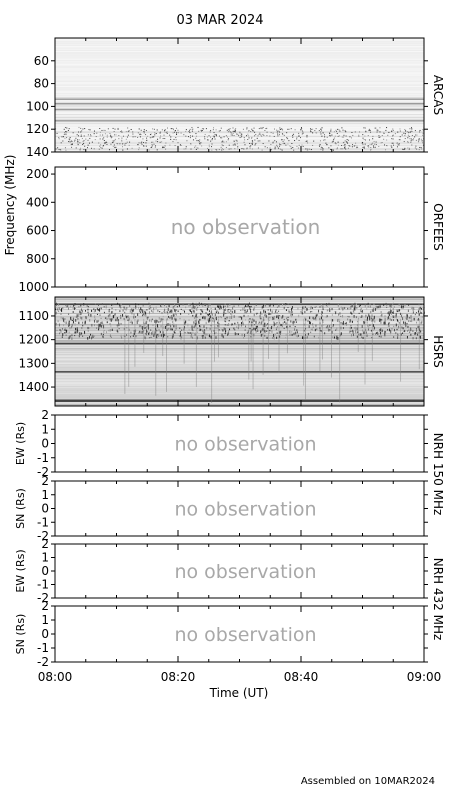 This screenshot has height=800, width=450. Describe the element at coordinates (41, 84) in the screenshot. I see `y-tick-label: 80` at that location.